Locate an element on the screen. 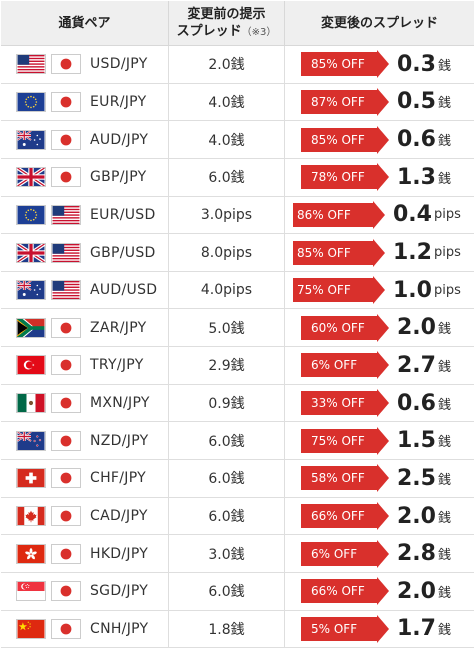 Image resolution: width=476 pixels, height=666 pixels. pair-cell: GBP/USD is located at coordinates (85, 252).